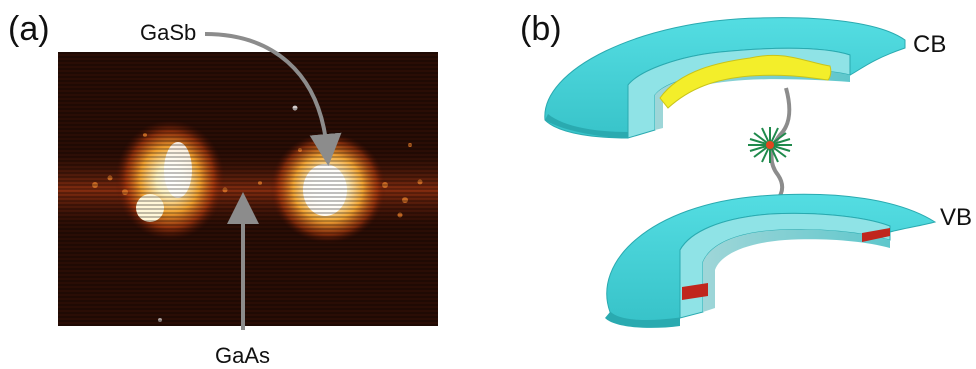 This screenshot has width=976, height=369. Describe the element at coordinates (876, 235) in the screenshot. I see `valence-cut-right` at that location.